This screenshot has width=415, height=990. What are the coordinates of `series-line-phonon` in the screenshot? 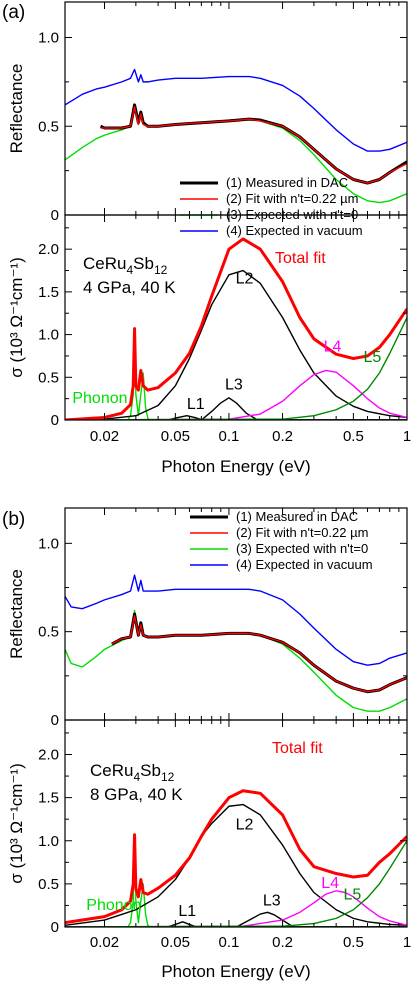 It's located at (236, 883).